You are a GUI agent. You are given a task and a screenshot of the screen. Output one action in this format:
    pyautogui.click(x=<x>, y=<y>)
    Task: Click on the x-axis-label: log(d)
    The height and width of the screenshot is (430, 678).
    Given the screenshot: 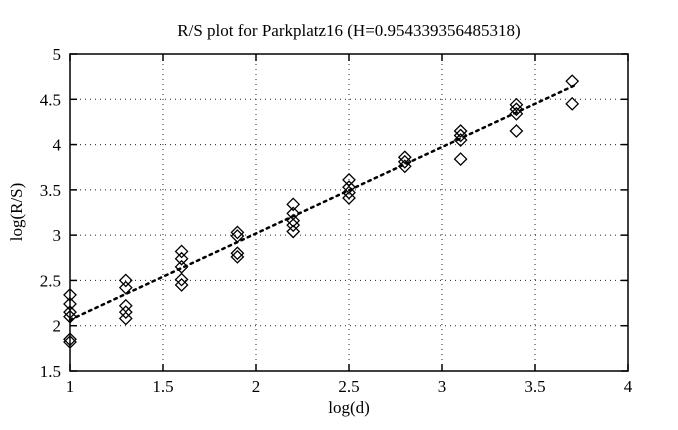 What is the action you would take?
    pyautogui.click(x=349, y=407)
    